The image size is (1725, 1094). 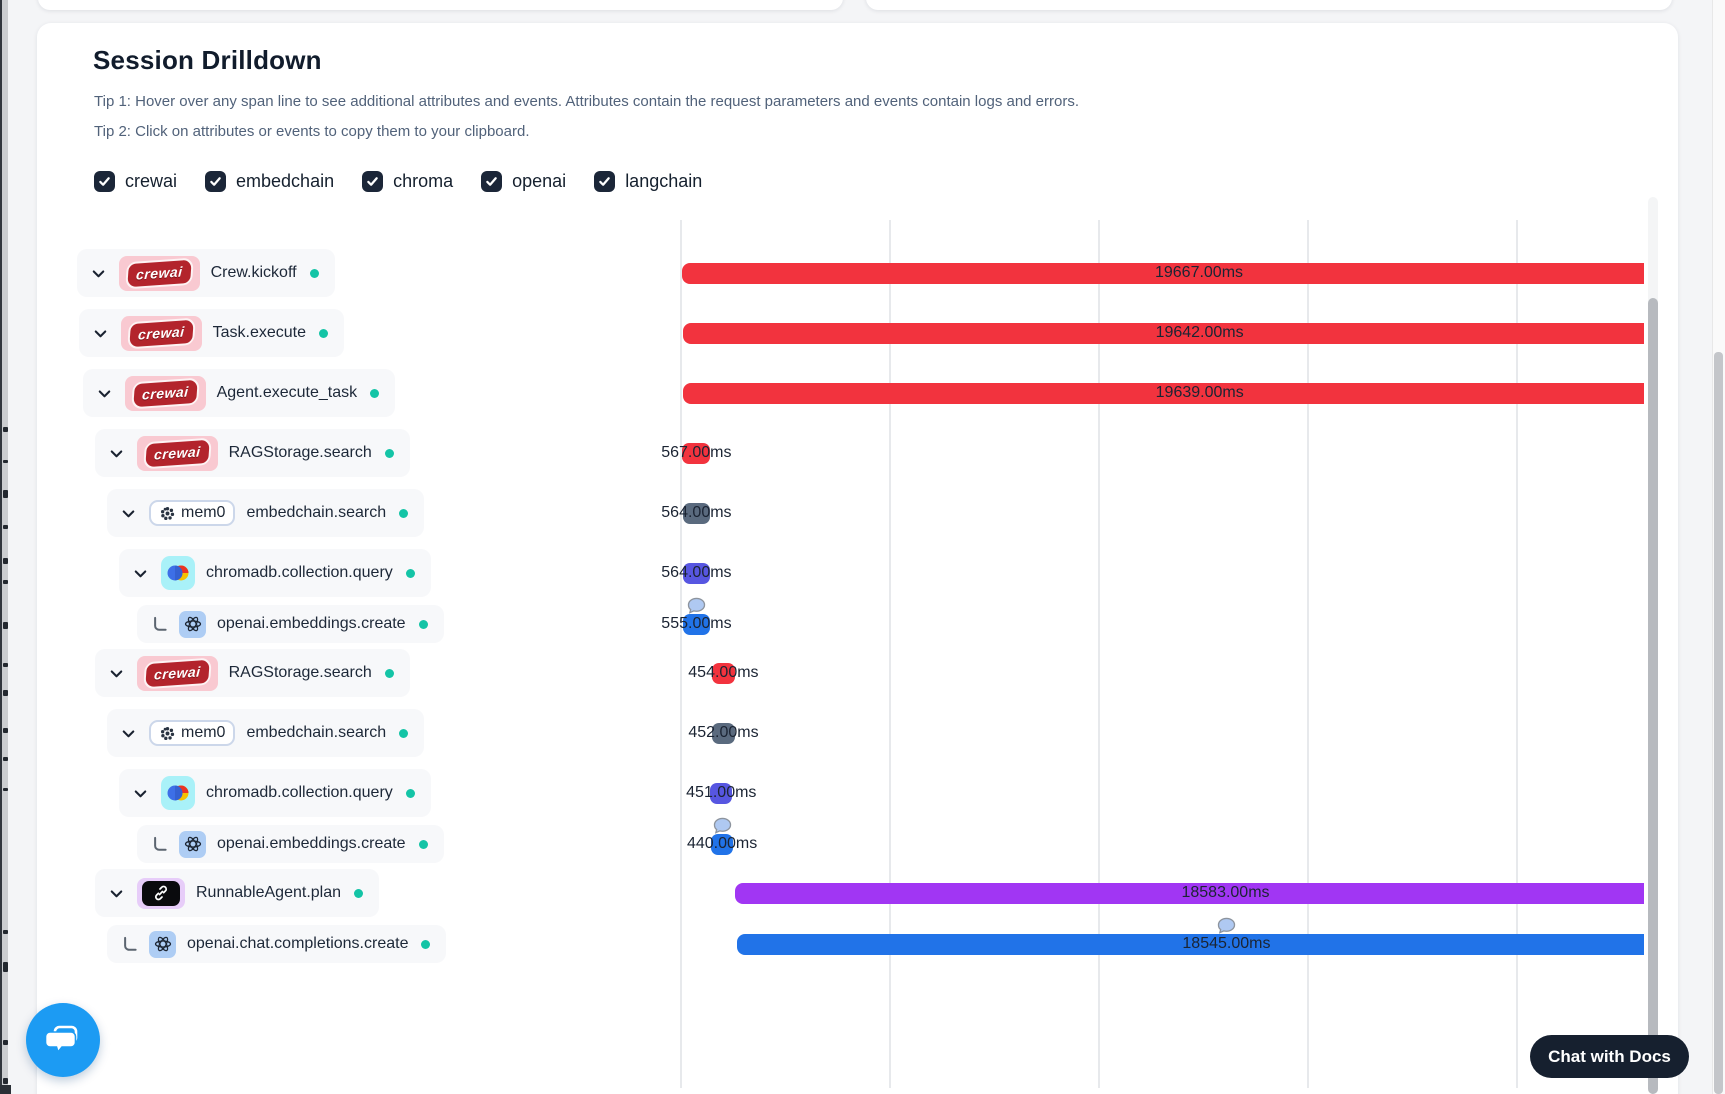 I want to click on span-bar-Agent.execute_task: 19639.00ms, so click(x=1163, y=393).